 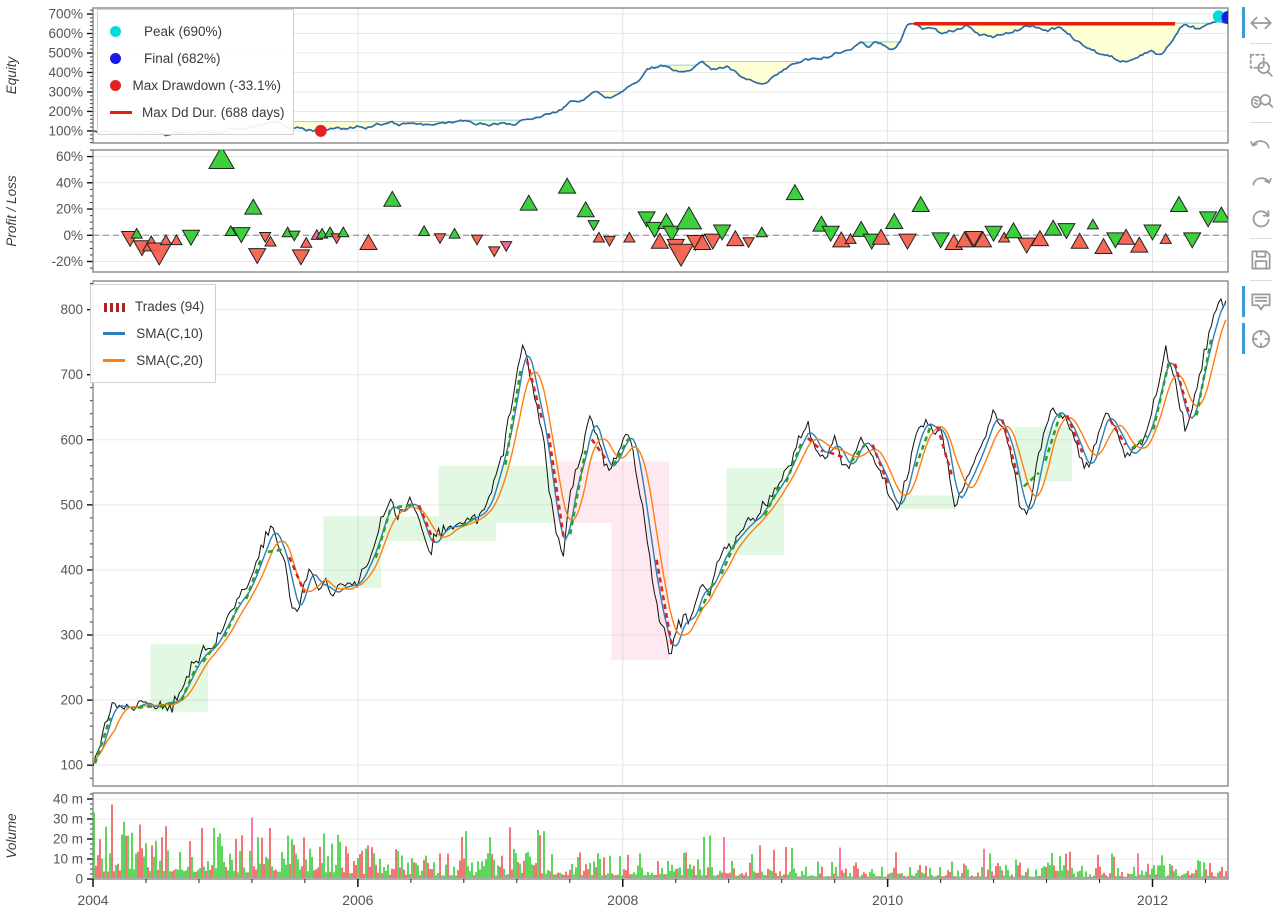 What do you see at coordinates (1261, 180) in the screenshot?
I see `redo-tool-button` at bounding box center [1261, 180].